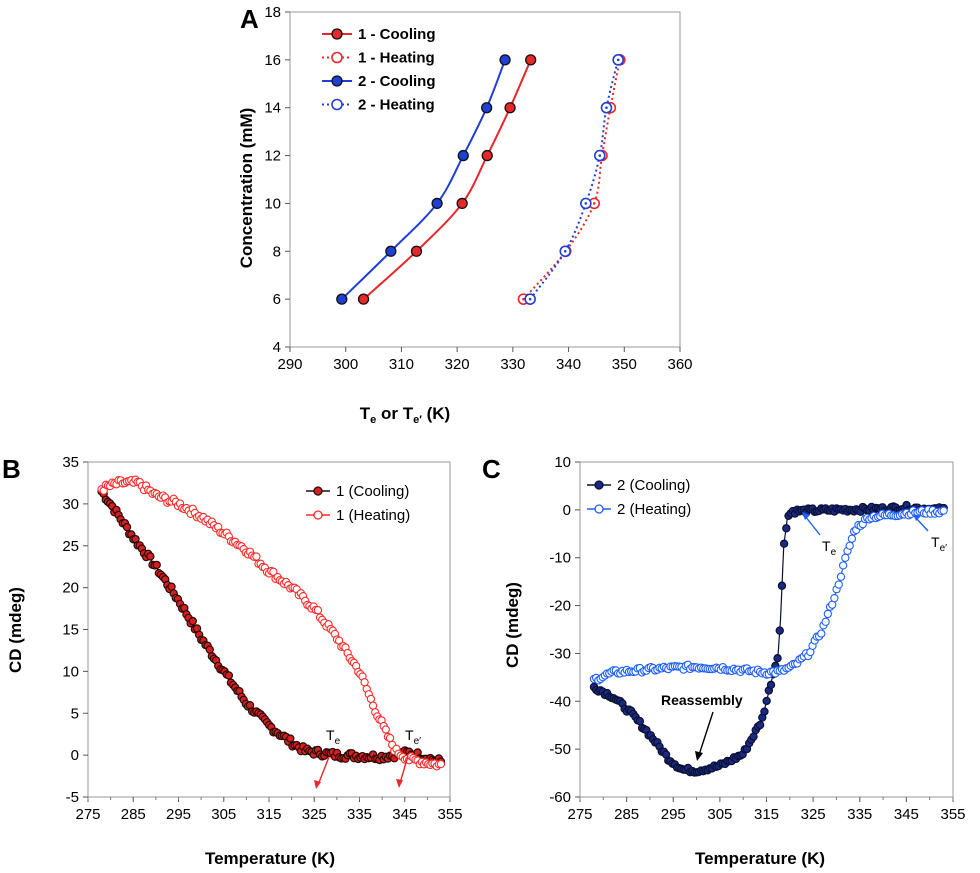  Describe the element at coordinates (277, 299) in the screenshot. I see `y-tick-label: 6` at that location.